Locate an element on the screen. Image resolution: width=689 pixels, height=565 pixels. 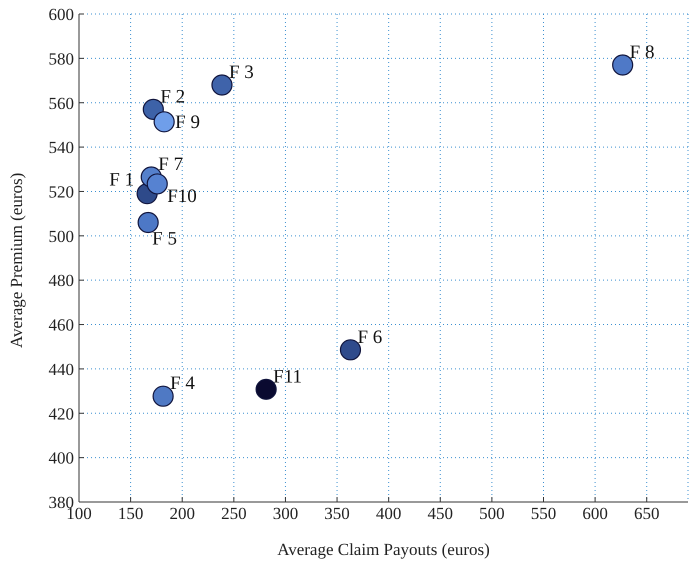
y-tick-label: 400 is located at coordinates (61, 458).